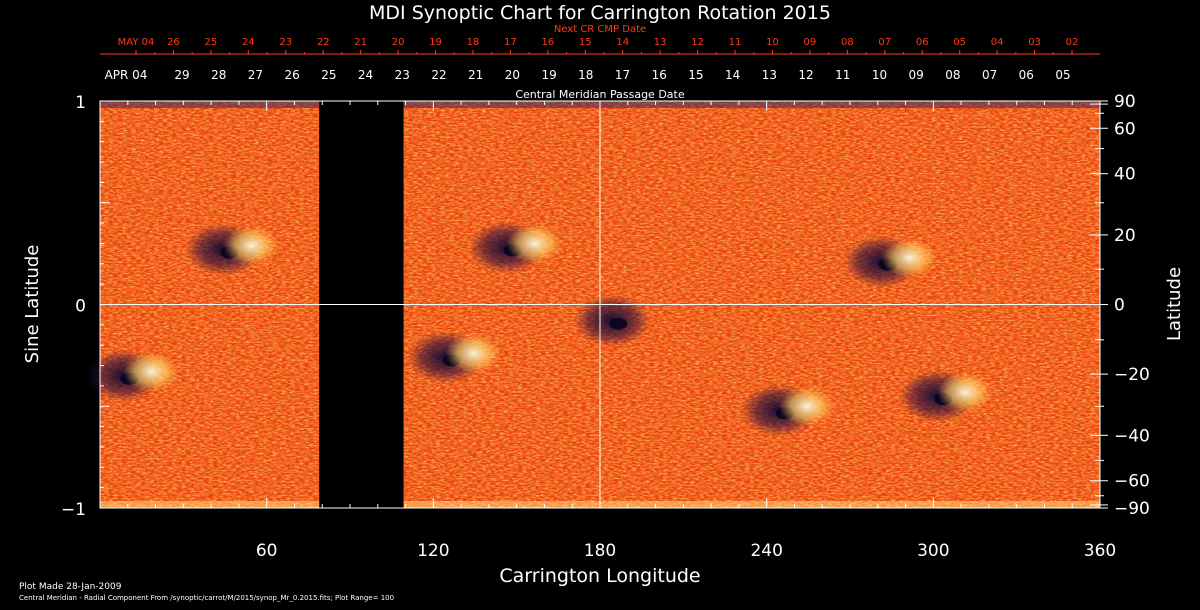 This screenshot has height=610, width=1200. Describe the element at coordinates (922, 42) in the screenshot. I see `next-cr-tick-label: 06` at that location.